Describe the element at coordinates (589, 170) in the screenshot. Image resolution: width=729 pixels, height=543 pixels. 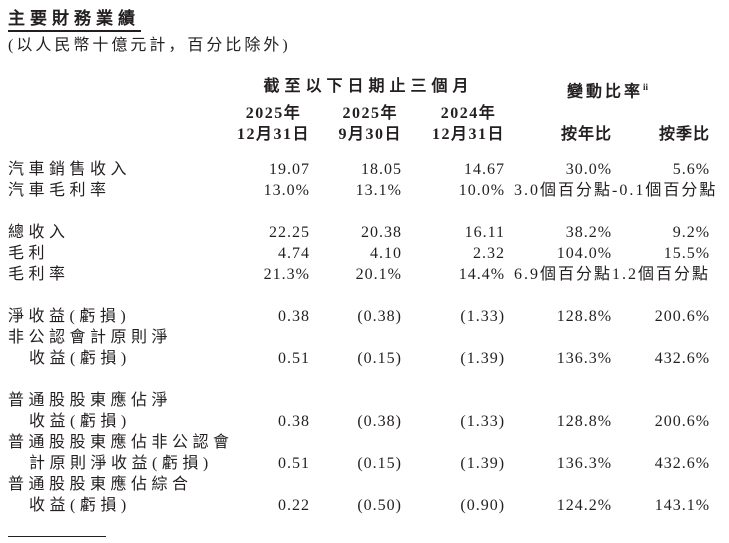
I see `cell-value: 30.0%` at that location.